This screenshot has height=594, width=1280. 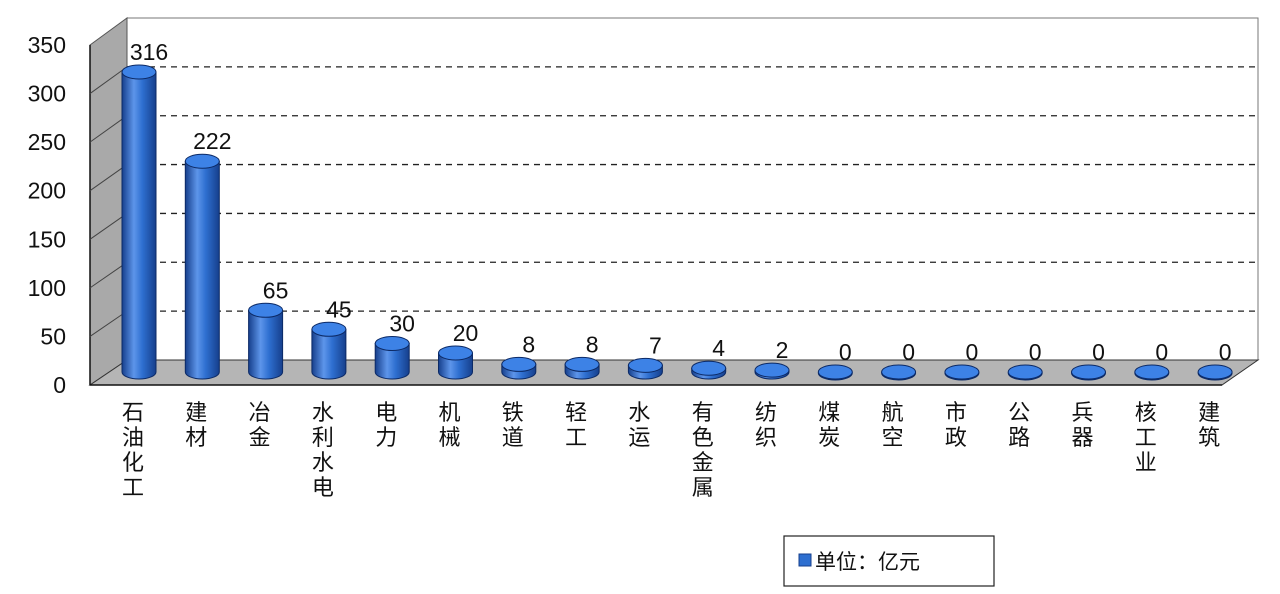 I want to click on category-label: 核工业, so click(x=1146, y=438).